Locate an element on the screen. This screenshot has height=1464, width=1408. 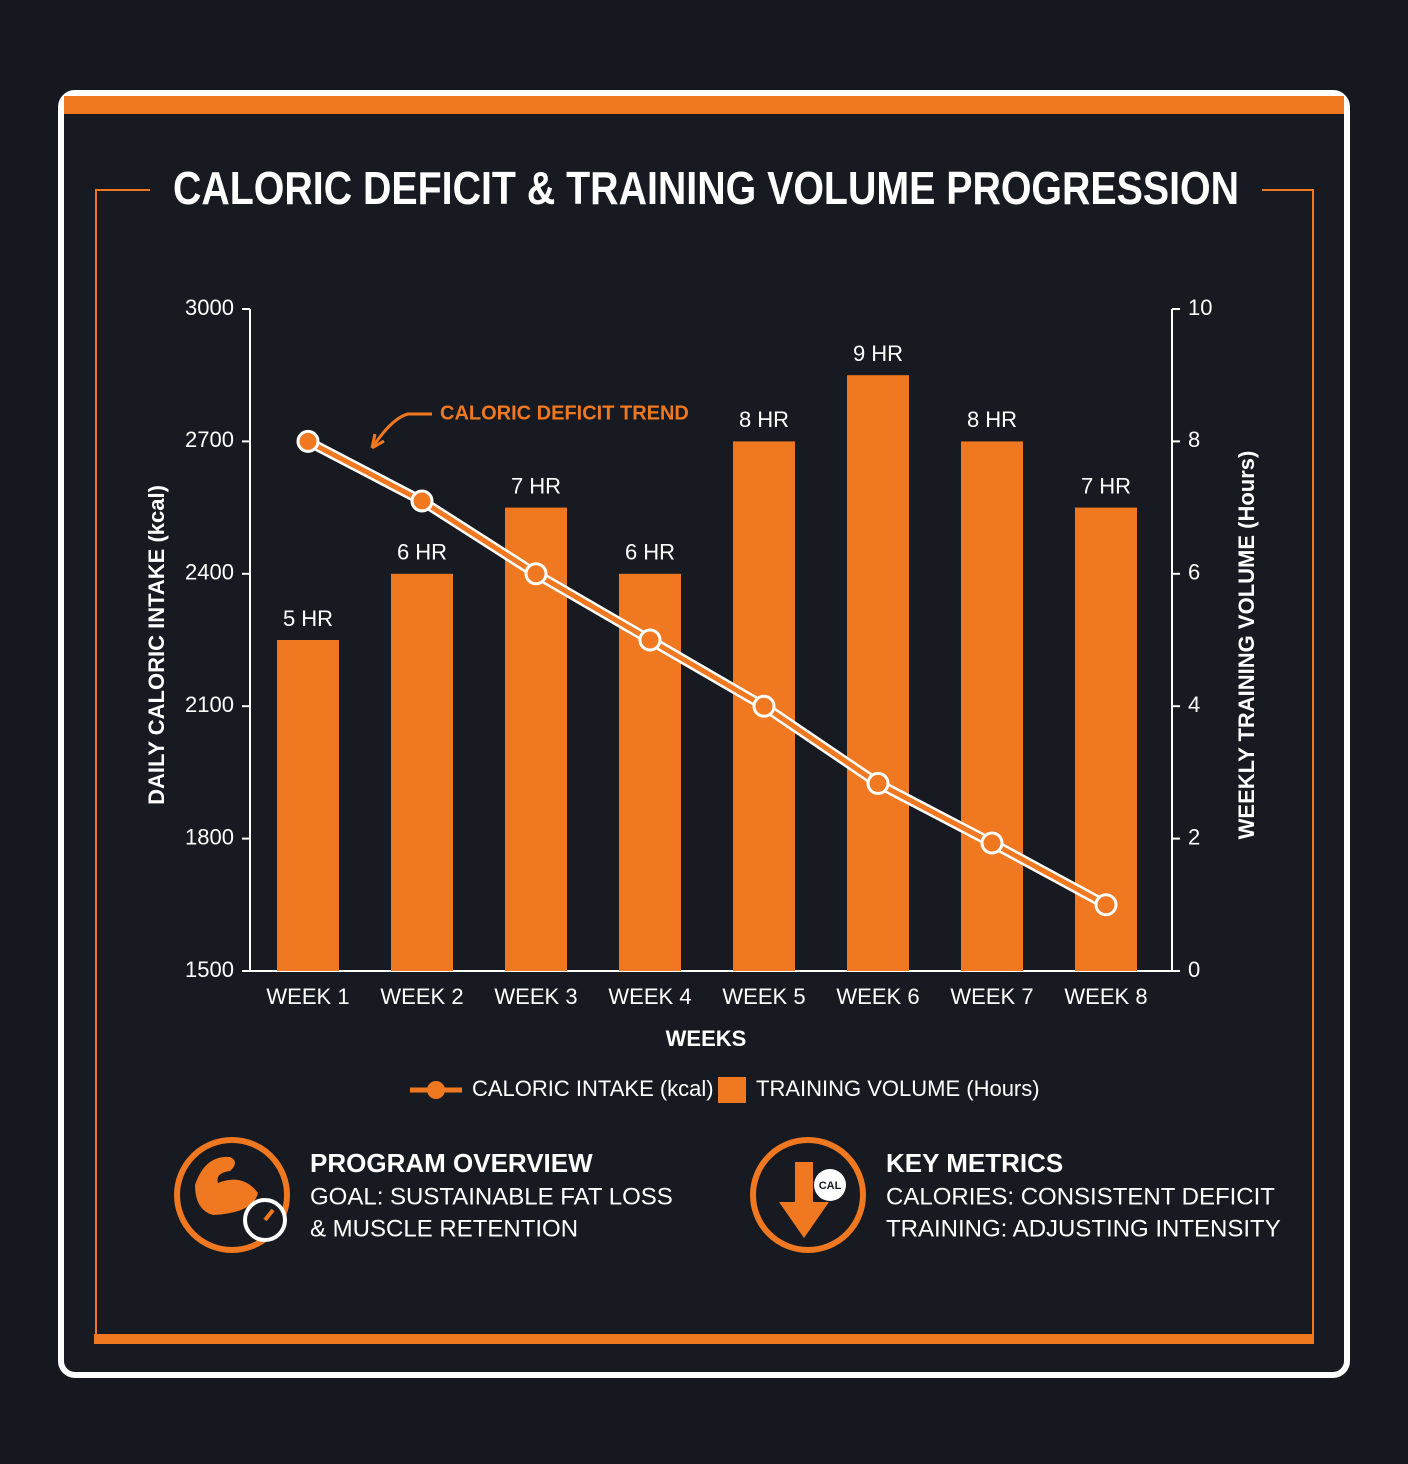
y2-tick-label: 2 is located at coordinates (1194, 836).